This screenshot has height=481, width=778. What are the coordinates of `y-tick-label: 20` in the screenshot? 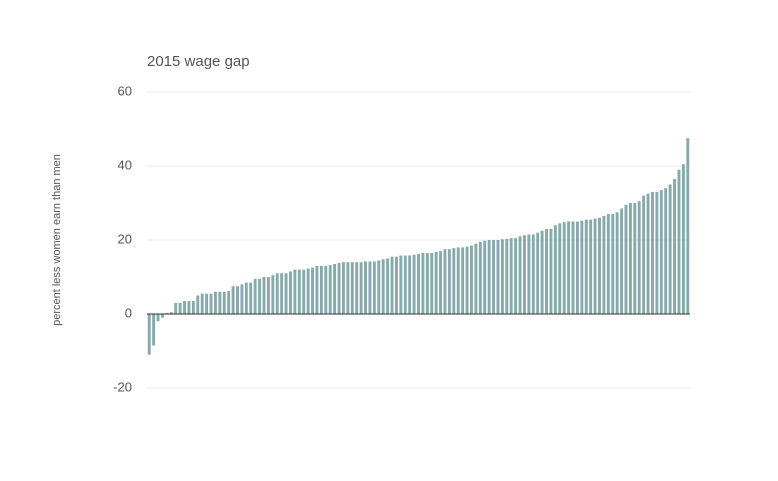 It's located at (125, 238).